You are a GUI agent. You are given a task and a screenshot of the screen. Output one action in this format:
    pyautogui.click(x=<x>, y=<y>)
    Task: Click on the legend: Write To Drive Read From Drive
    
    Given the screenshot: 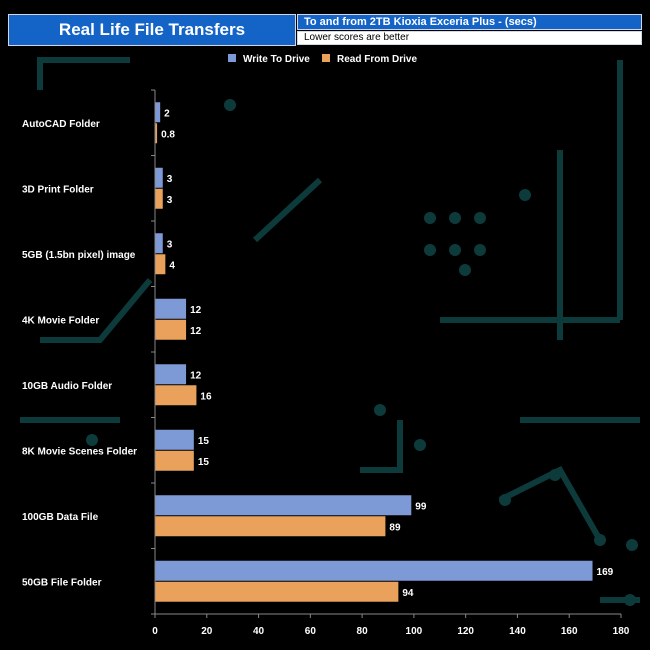 What is the action you would take?
    pyautogui.click(x=322, y=59)
    